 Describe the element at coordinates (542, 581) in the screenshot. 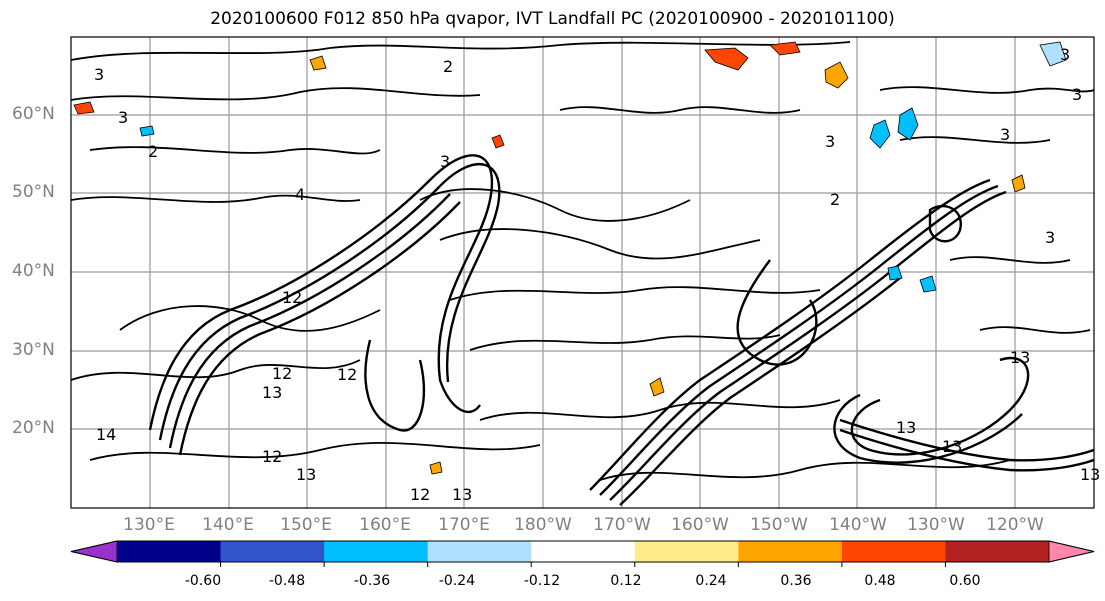

I see `colorbar-tick-label: -0.12` at that location.